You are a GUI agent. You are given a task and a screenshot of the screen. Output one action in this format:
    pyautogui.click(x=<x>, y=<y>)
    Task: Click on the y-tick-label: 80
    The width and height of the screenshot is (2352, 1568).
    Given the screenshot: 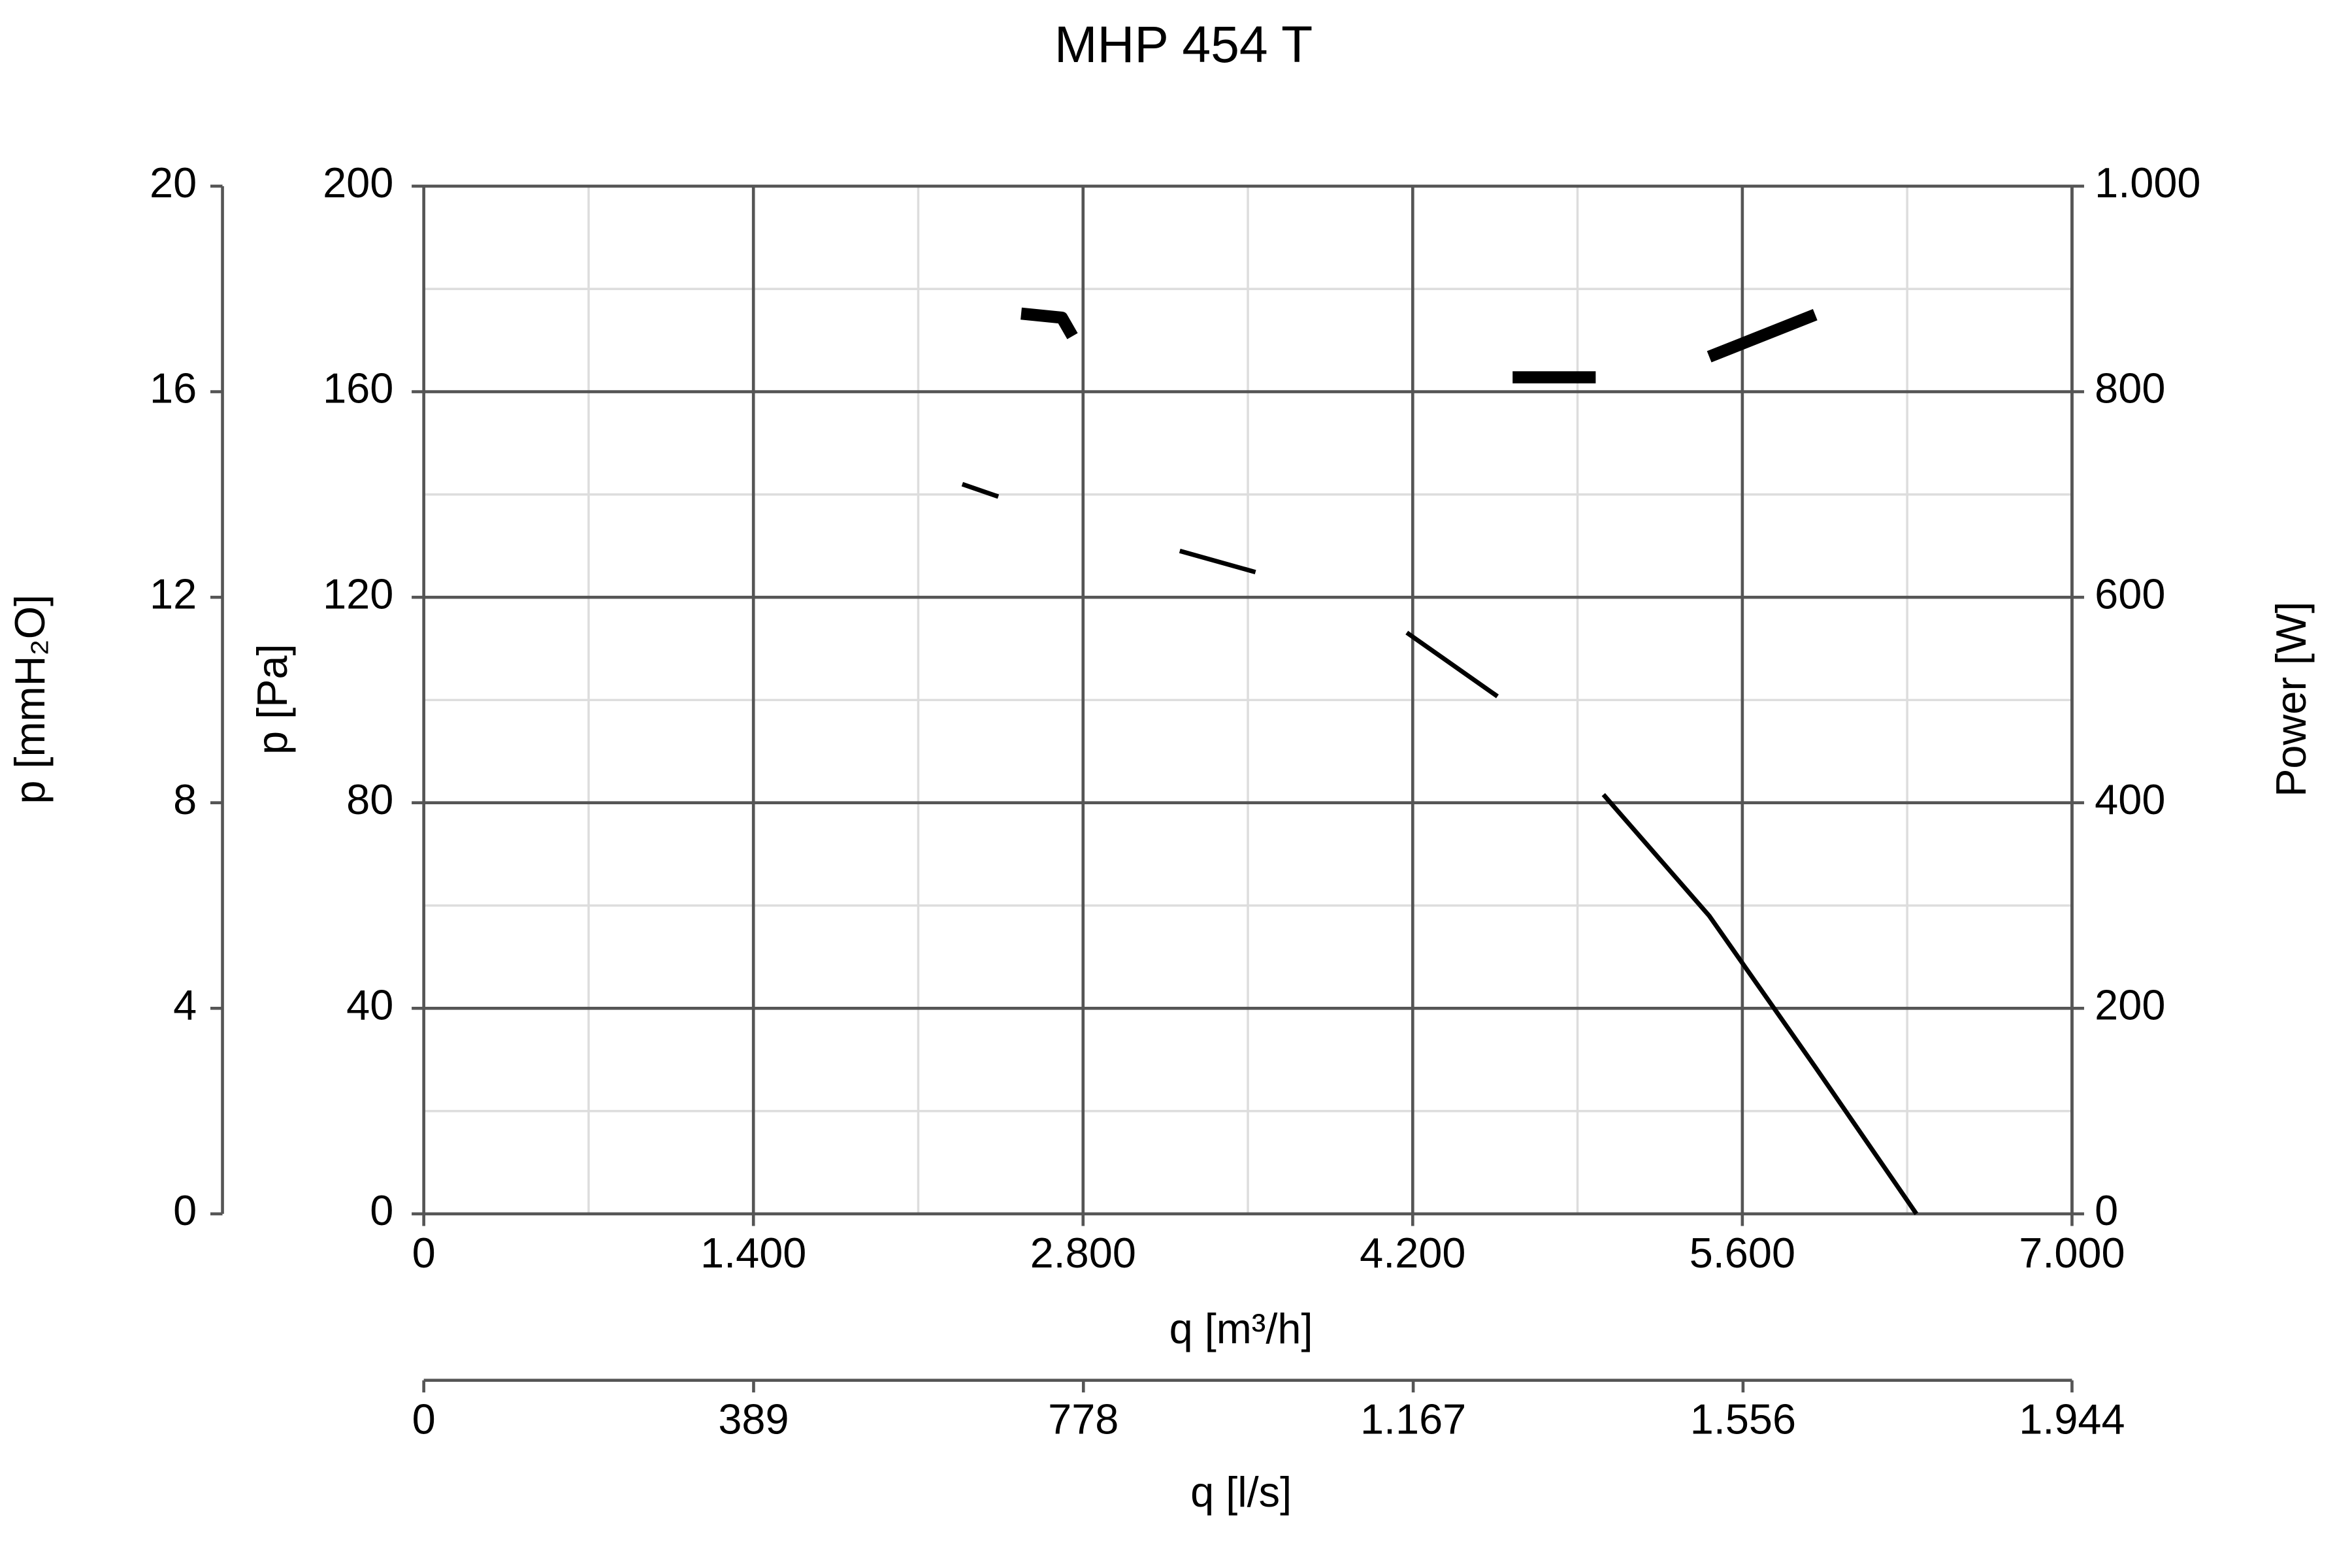 What is the action you would take?
    pyautogui.click(x=369, y=799)
    